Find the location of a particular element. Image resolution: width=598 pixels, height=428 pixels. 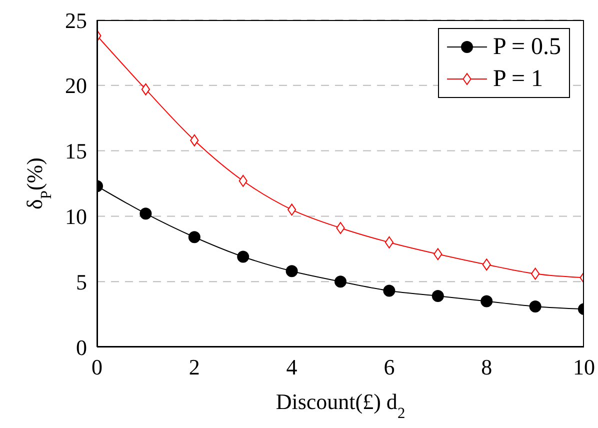

x-tick-label: 8 is located at coordinates (486, 367).